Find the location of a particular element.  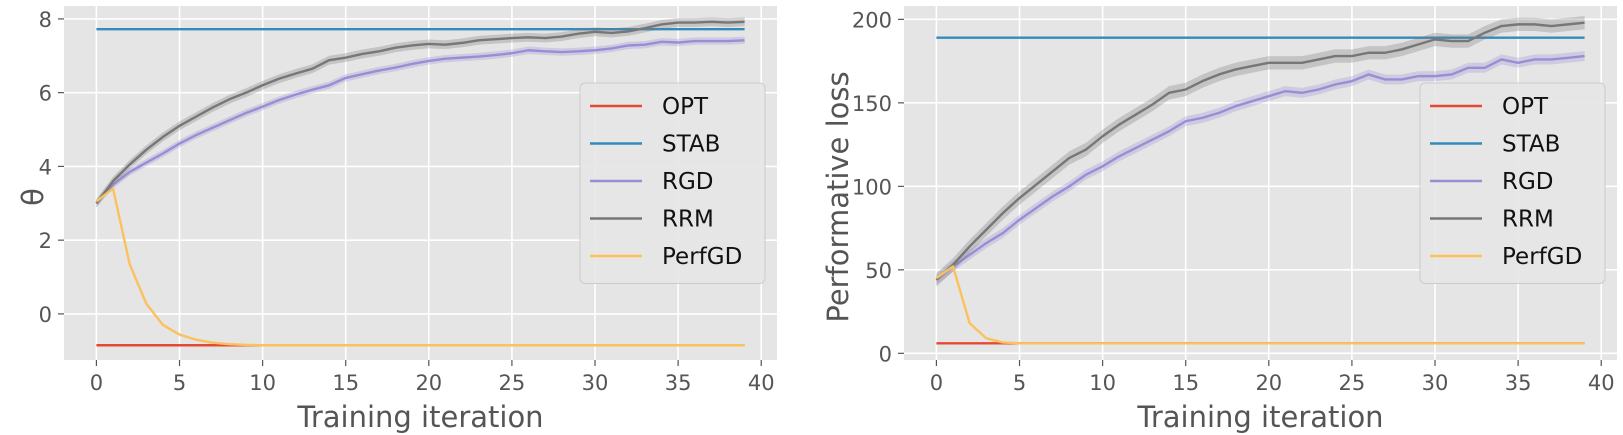

y-tick-label: 6 is located at coordinates (45, 94).